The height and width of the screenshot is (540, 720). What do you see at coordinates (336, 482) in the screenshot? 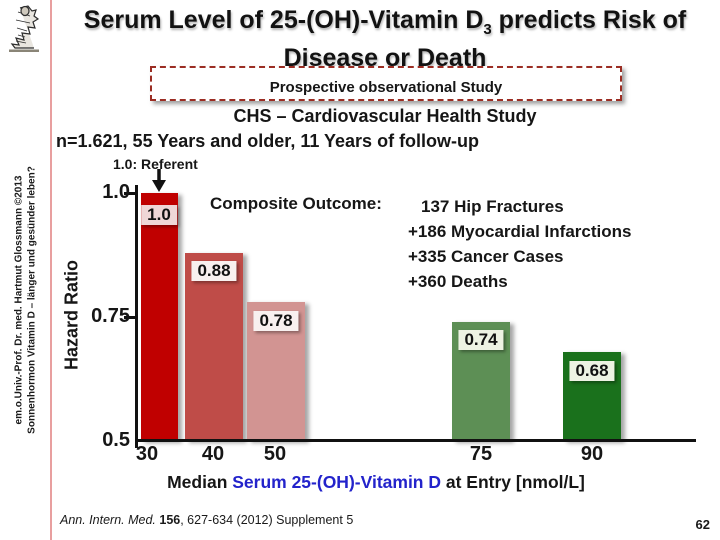
I see `xlabel-highlight: Serum 25-(OH)-Vitamin D` at bounding box center [336, 482].